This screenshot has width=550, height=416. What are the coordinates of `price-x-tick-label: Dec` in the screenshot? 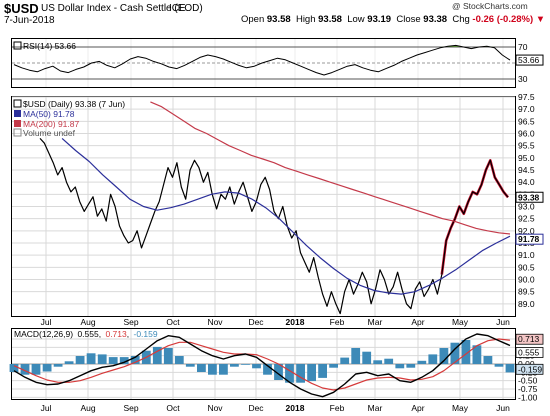 It's located at (256, 322).